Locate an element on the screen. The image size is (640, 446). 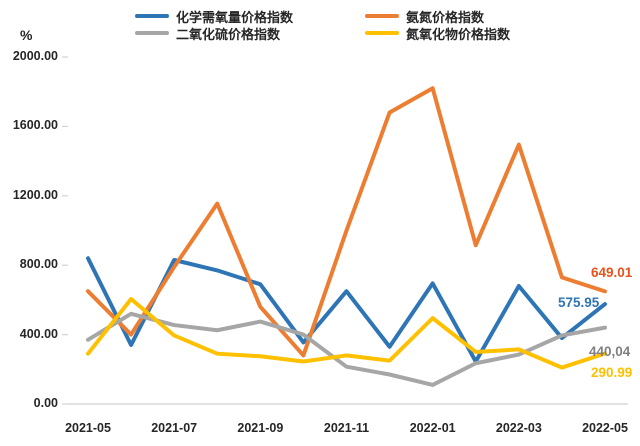
legend-item-3: 氮氧化物价格指数 is located at coordinates (438, 33).